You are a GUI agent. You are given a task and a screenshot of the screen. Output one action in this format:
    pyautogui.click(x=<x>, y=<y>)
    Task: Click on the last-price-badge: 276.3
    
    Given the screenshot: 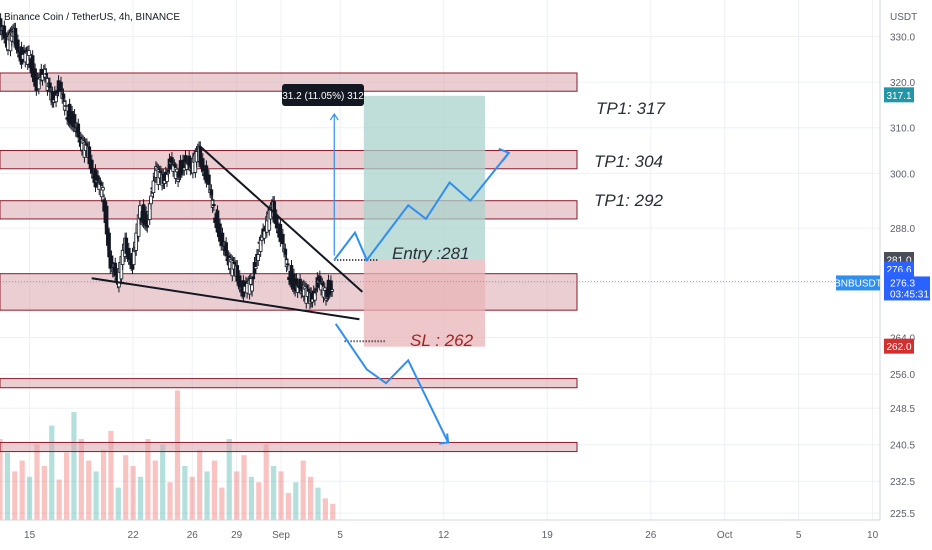 What is the action you would take?
    pyautogui.click(x=902, y=283)
    